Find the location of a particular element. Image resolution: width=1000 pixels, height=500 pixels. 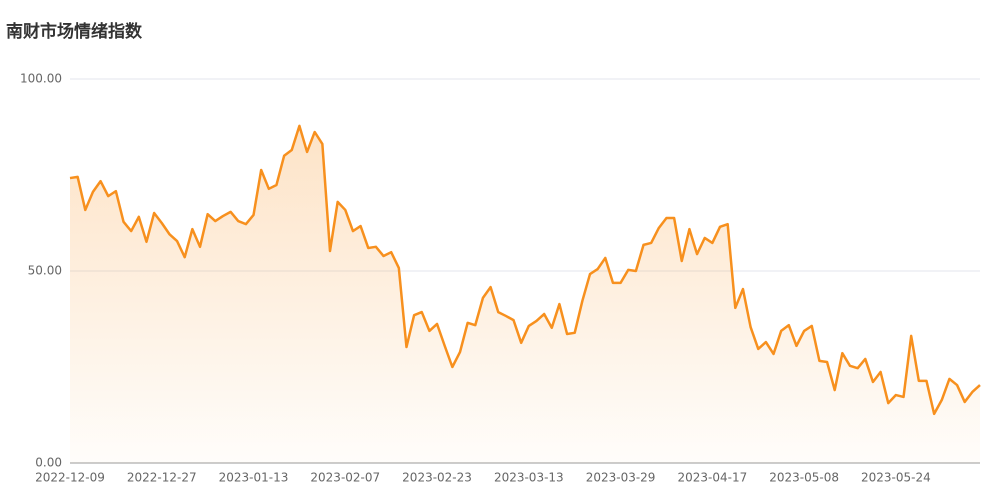

x-tick-label: 2023-03-13 is located at coordinates (529, 478).